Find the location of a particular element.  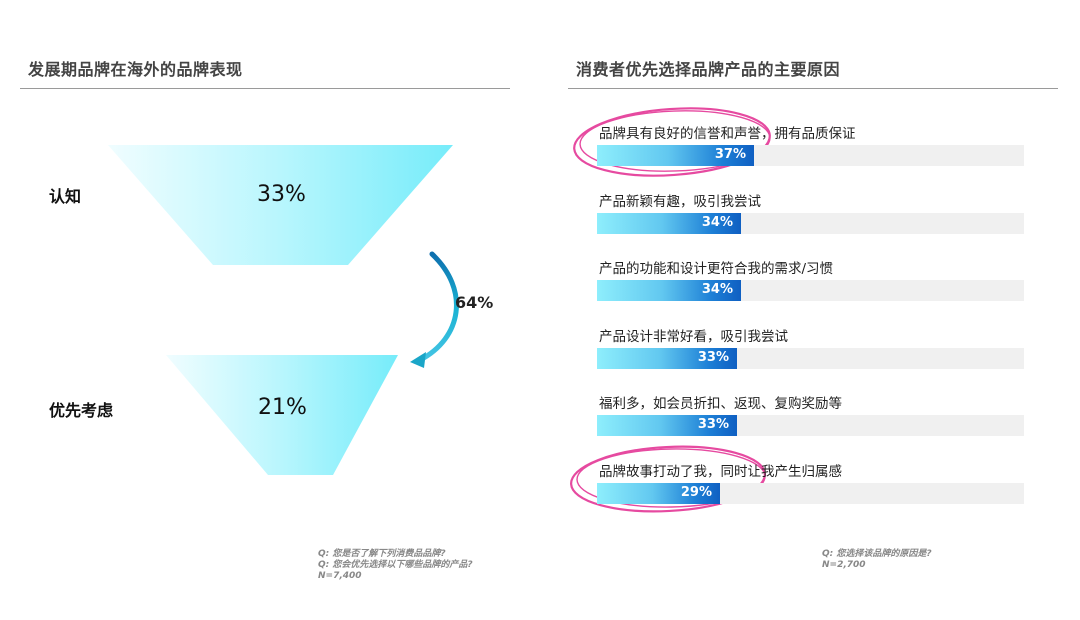

left-note-q2: Q: 您会优先选择以下哪些品牌的产品? is located at coordinates (395, 565).